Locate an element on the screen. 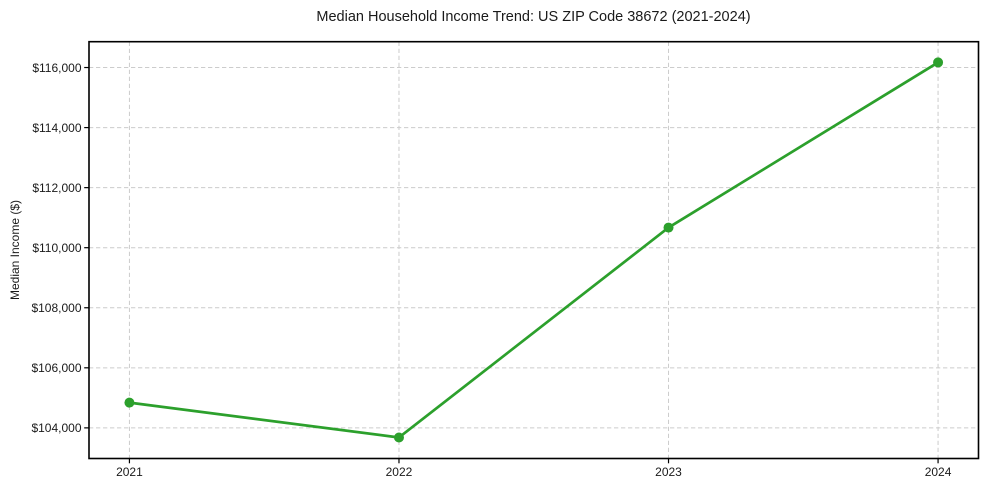 The width and height of the screenshot is (989, 490). data-point-2023 is located at coordinates (668, 227).